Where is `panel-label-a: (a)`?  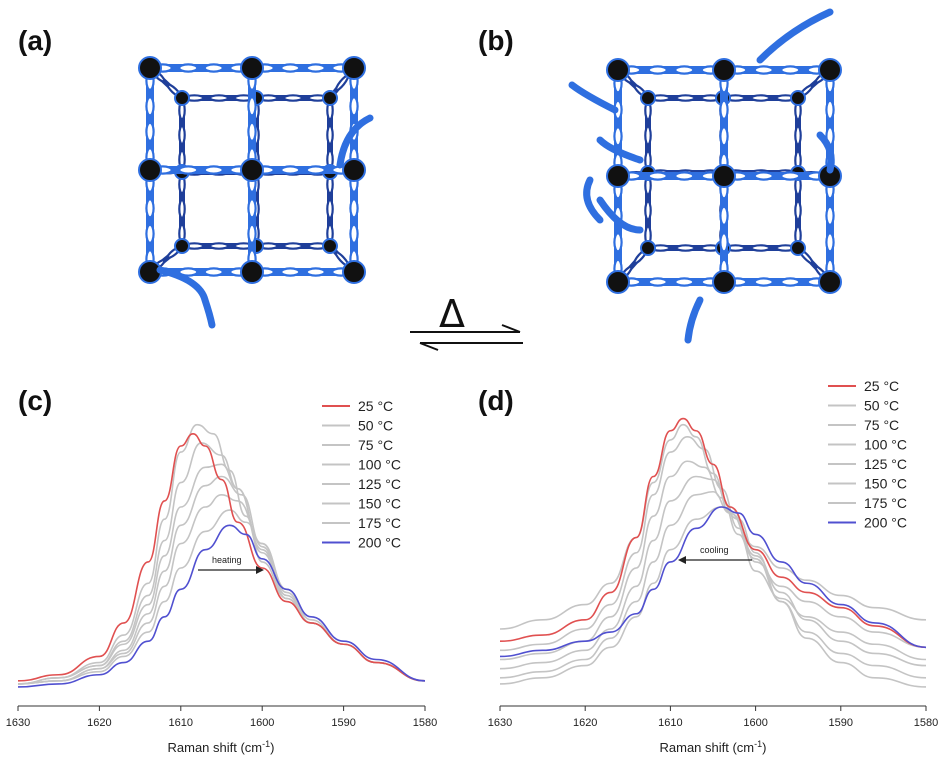 panel-label-a: (a) is located at coordinates (35, 40).